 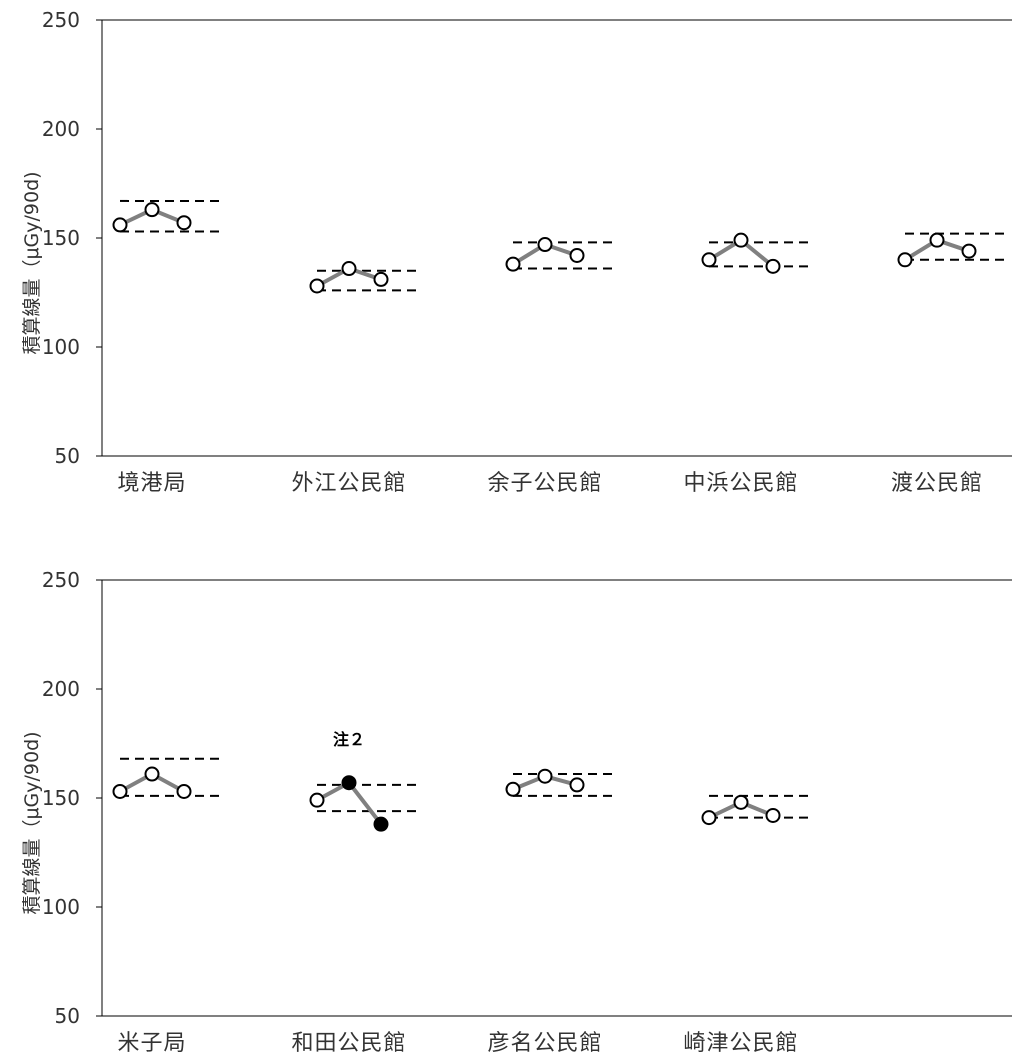 I want to click on station-series: 注２, so click(x=365, y=781).